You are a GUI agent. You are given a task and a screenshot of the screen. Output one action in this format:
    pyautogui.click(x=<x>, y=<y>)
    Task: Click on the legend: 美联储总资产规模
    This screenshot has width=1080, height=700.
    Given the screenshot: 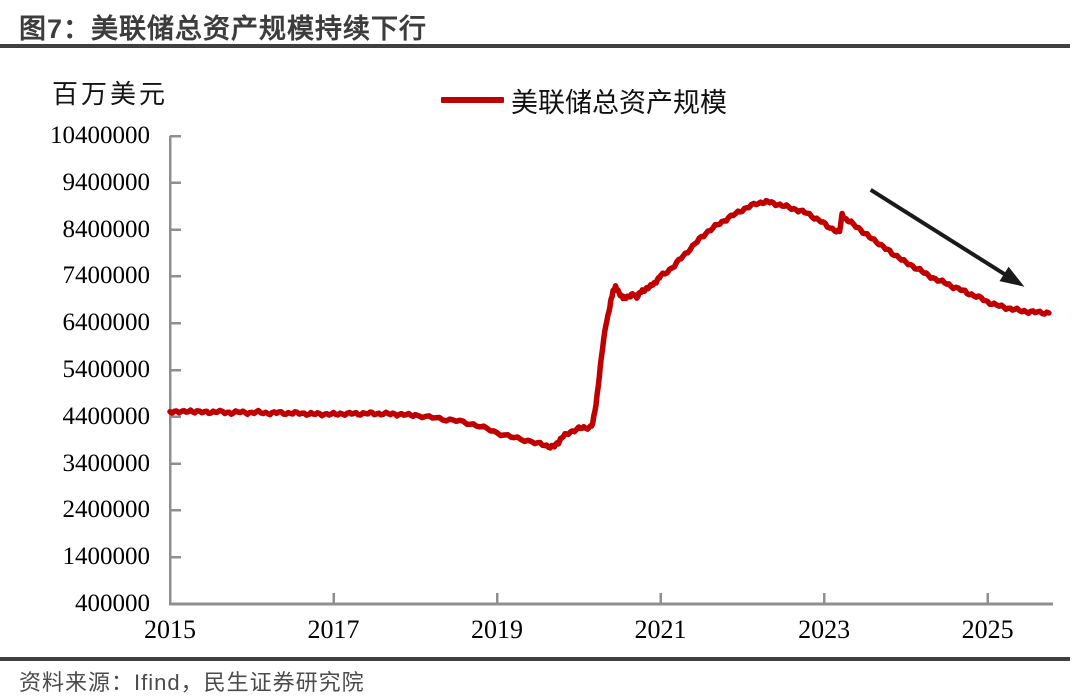 What is the action you would take?
    pyautogui.click(x=584, y=101)
    